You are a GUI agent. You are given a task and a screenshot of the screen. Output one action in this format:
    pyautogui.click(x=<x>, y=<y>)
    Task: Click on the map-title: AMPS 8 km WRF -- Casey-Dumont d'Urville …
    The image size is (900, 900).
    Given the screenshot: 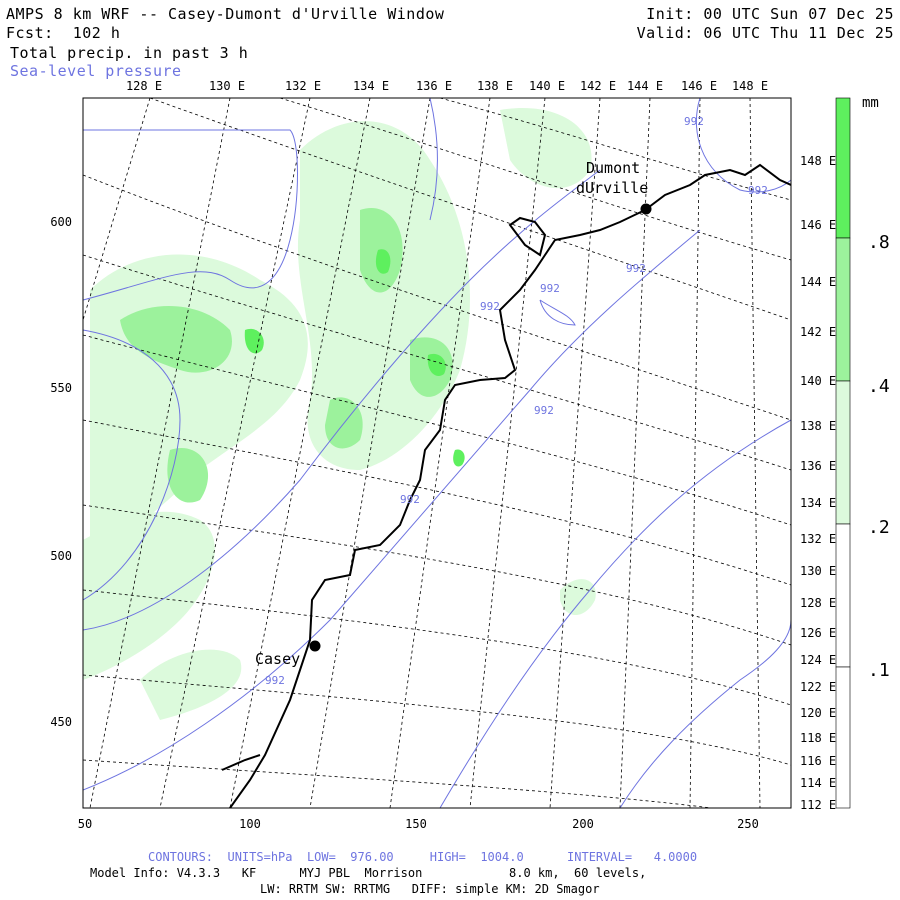 What is the action you would take?
    pyautogui.click(x=225, y=14)
    